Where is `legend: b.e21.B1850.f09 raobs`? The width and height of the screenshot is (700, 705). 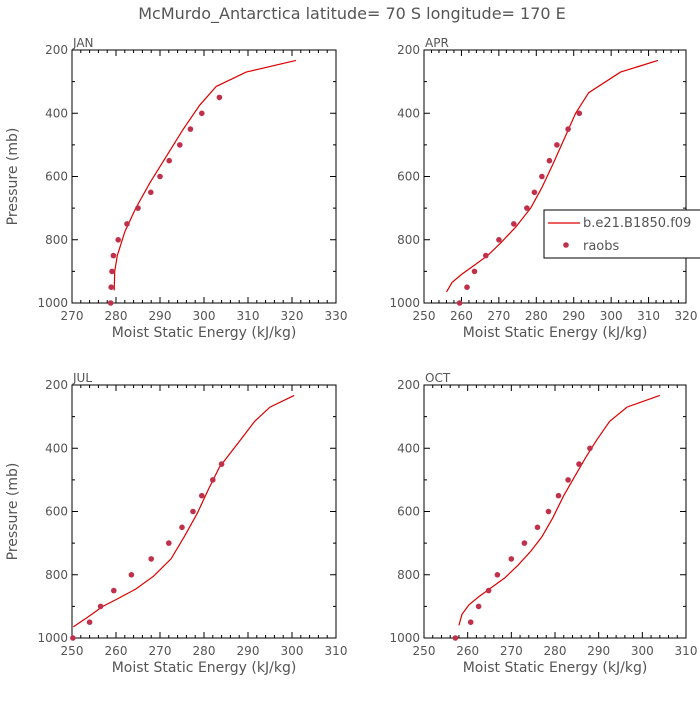
legend: b.e21.B1850.f09 raobs is located at coordinates (621, 234).